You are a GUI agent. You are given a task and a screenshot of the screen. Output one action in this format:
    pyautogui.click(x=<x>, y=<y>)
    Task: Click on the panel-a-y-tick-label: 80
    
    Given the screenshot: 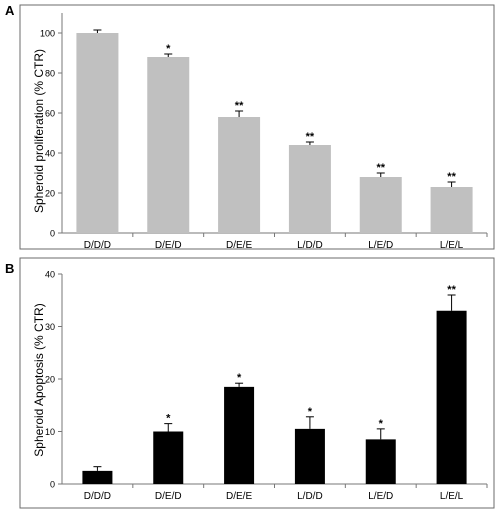 What is the action you would take?
    pyautogui.click(x=50, y=74)
    